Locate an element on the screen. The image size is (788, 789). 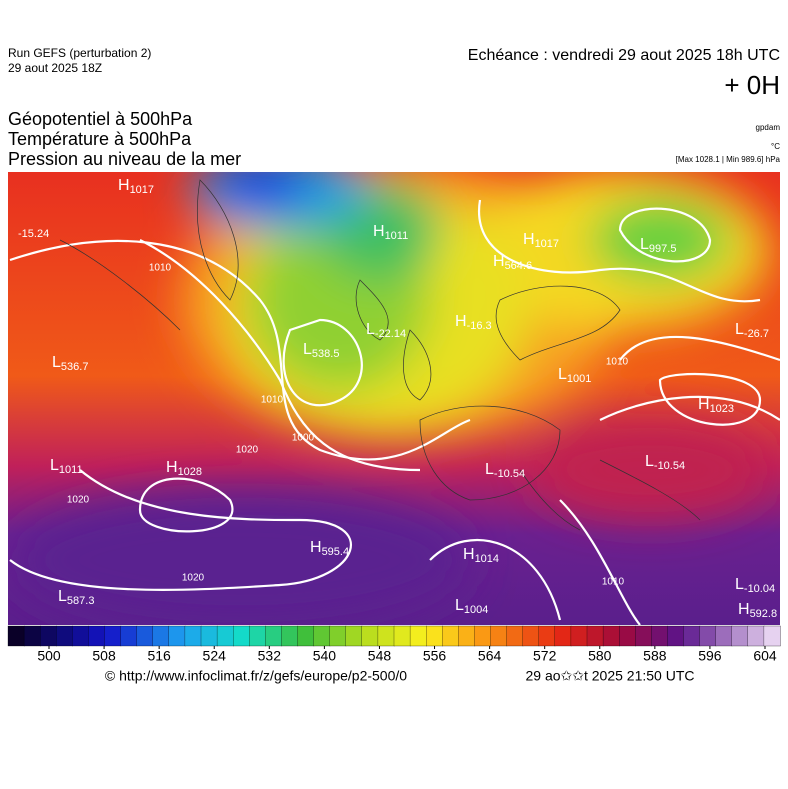
center-value: 564.6 is located at coordinates (519, 266).